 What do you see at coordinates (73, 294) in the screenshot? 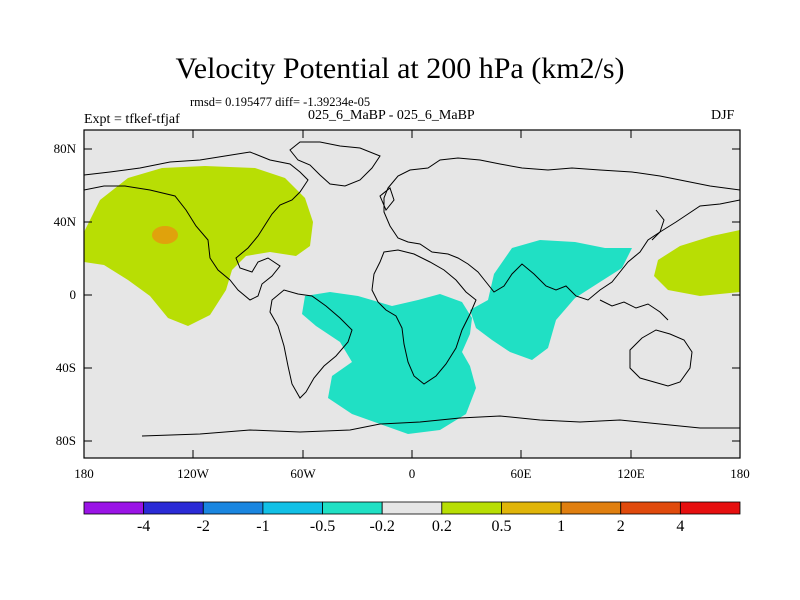
I see `latitude-label: 0` at bounding box center [73, 294].